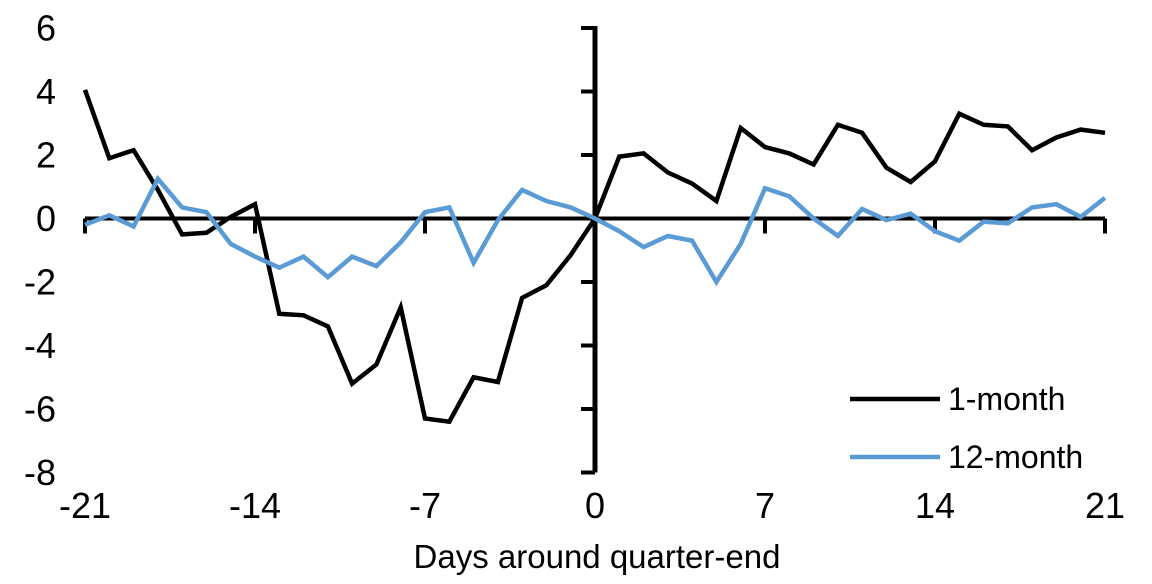 This screenshot has width=1152, height=584. I want to click on x-tick-label: 21, so click(1105, 505).